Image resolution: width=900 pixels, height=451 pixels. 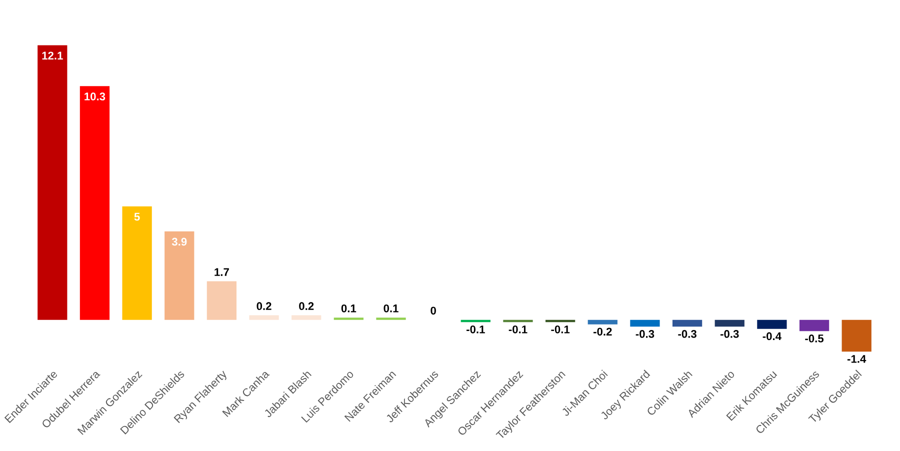 I want to click on data-label: -1.4, so click(x=856, y=359).